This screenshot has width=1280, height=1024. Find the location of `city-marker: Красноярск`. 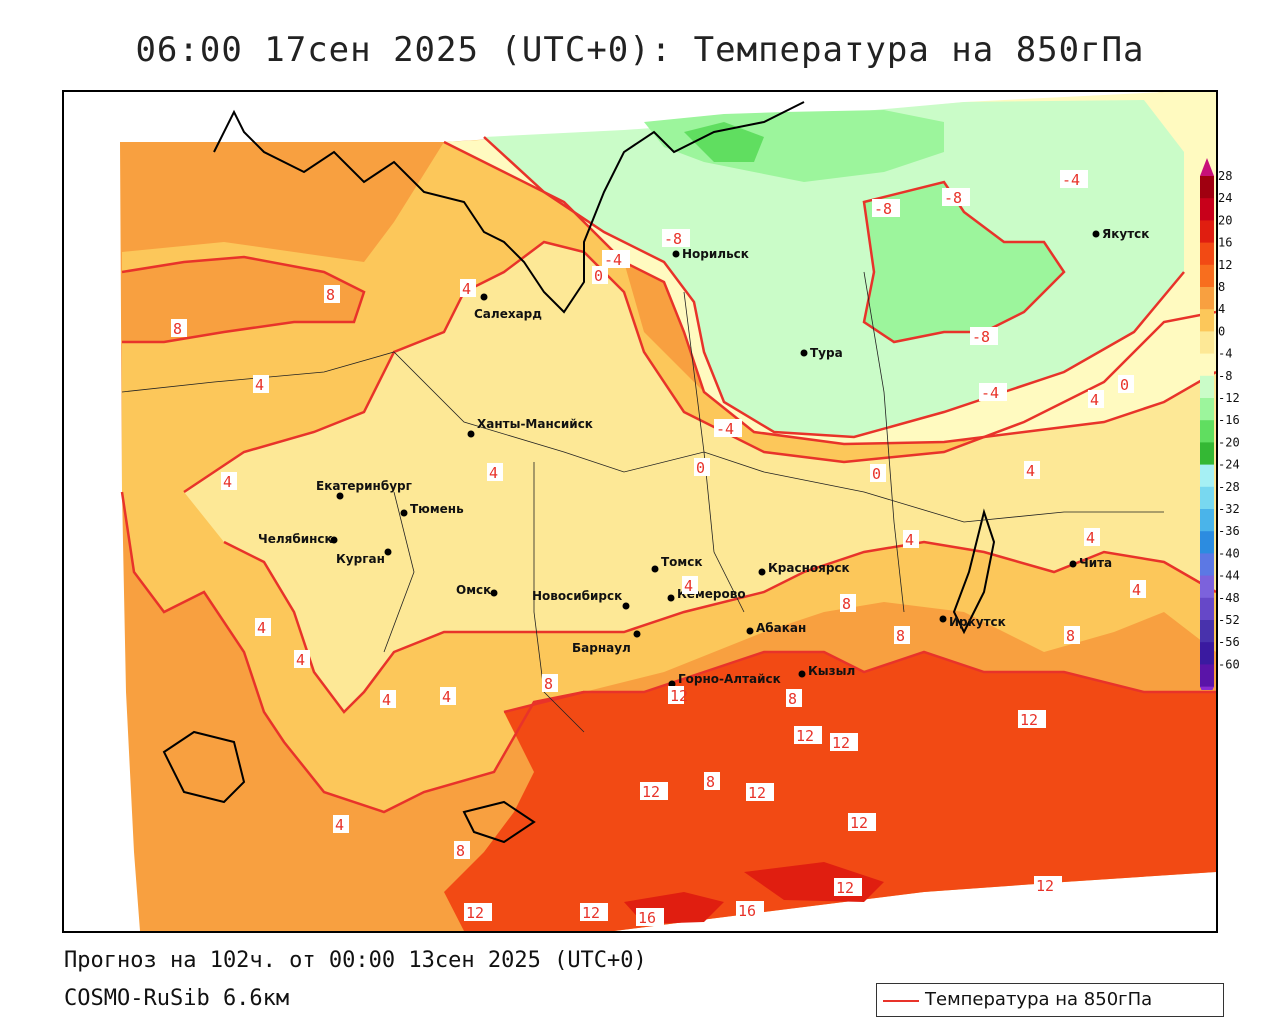

city-marker: Красноярск is located at coordinates (804, 568).